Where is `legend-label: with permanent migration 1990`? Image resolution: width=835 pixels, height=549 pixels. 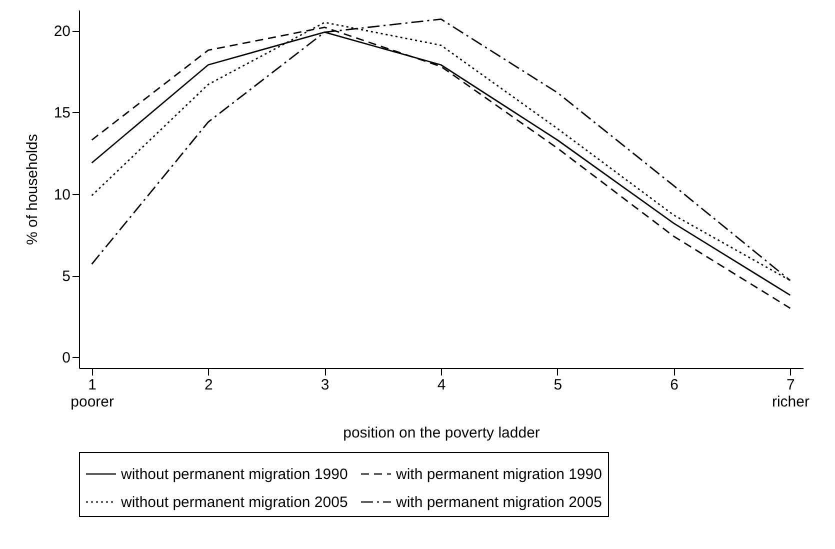
legend-label: with permanent migration 1990 is located at coordinates (498, 474).